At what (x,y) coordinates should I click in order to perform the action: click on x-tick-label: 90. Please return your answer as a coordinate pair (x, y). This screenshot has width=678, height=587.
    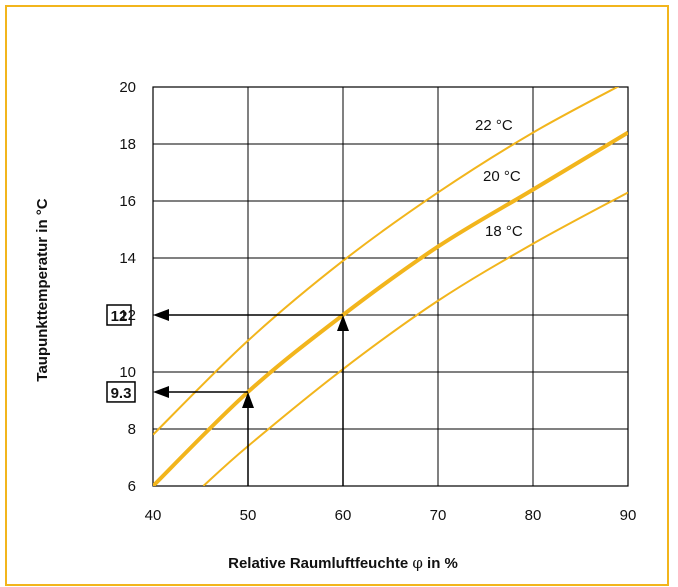
    Looking at the image, I should click on (628, 515).